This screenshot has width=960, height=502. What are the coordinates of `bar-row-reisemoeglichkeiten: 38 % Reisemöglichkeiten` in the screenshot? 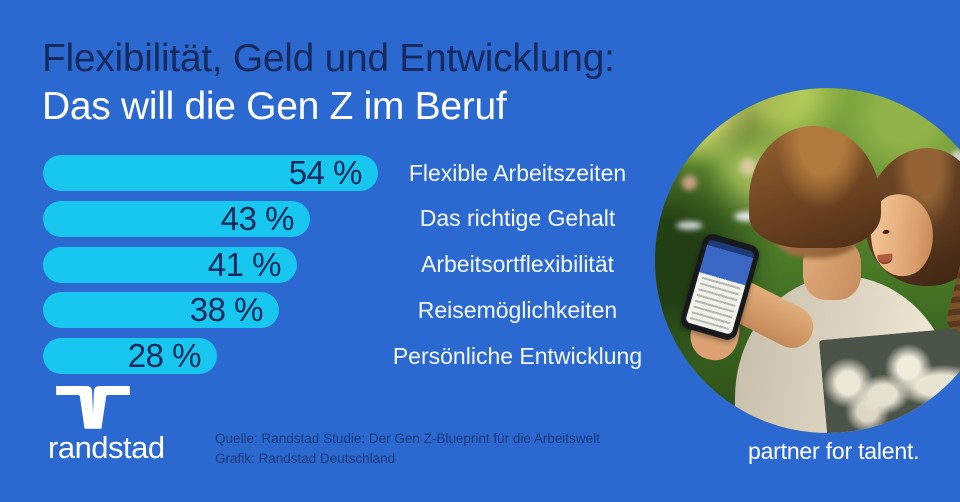 It's located at (363, 310).